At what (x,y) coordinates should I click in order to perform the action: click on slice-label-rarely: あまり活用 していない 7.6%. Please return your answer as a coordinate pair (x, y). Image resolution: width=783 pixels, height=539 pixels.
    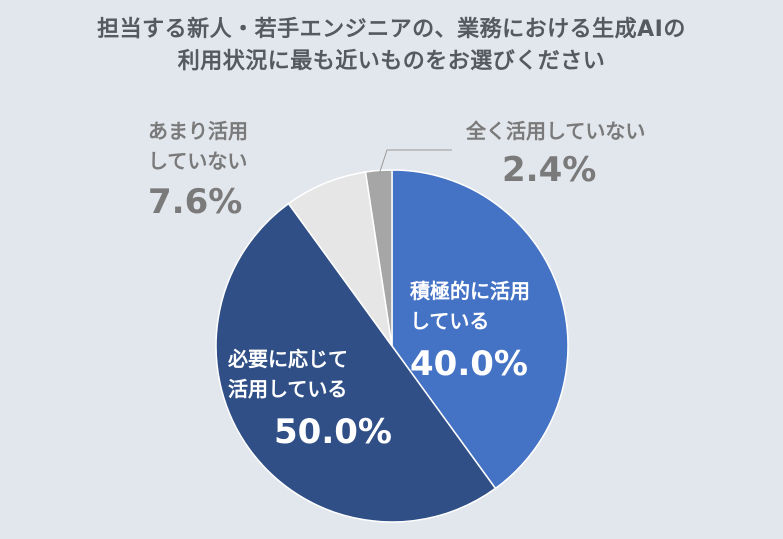
    Looking at the image, I should click on (198, 169).